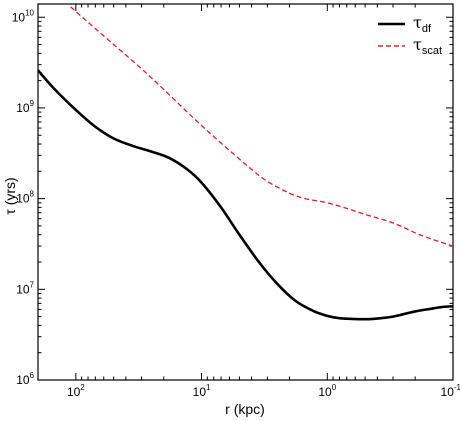 The width and height of the screenshot is (460, 421). Describe the element at coordinates (422, 24) in the screenshot. I see `legend-label-df: τdf` at that location.